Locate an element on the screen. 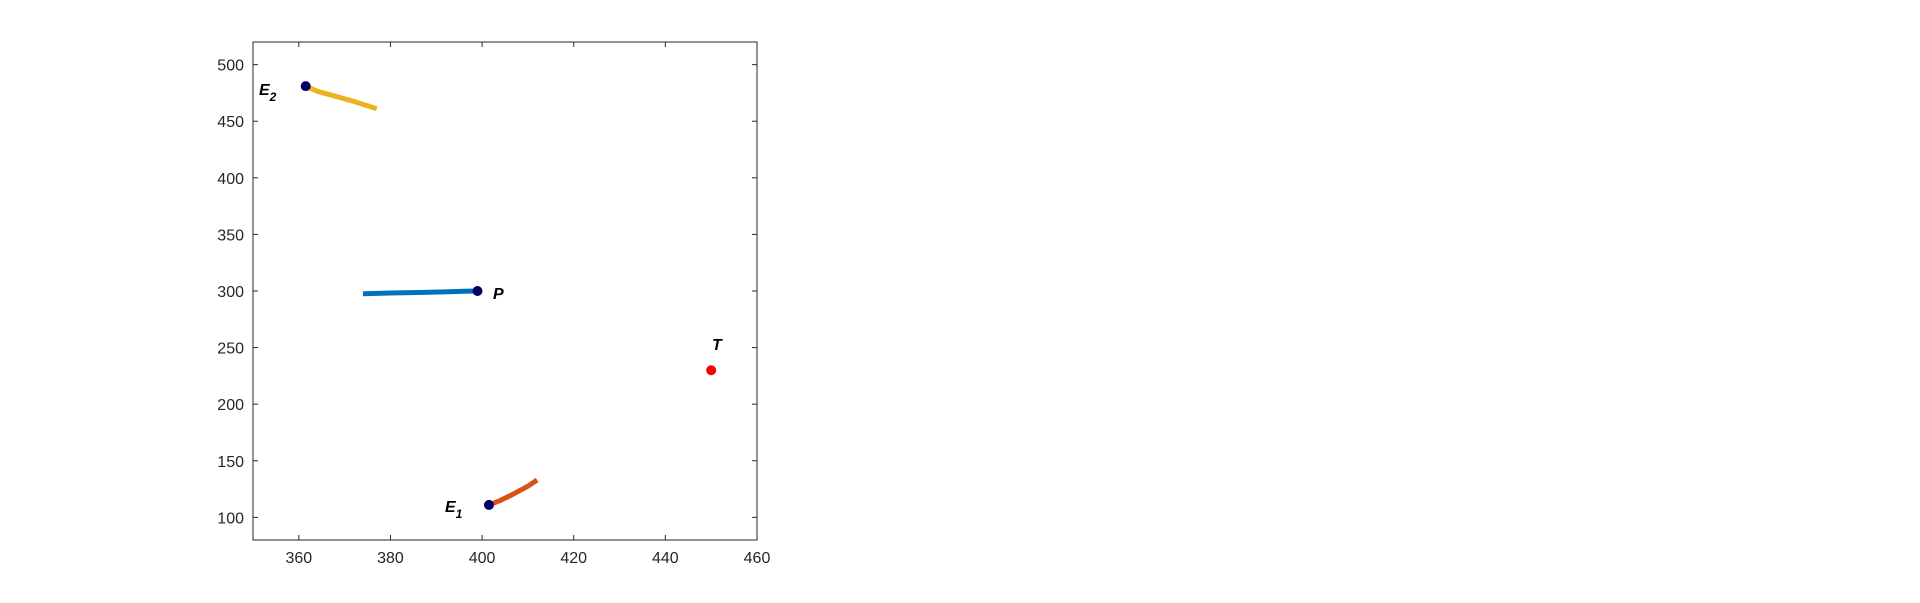 Image resolution: width=1920 pixels, height=603 pixels. label-p: P is located at coordinates (498, 294).